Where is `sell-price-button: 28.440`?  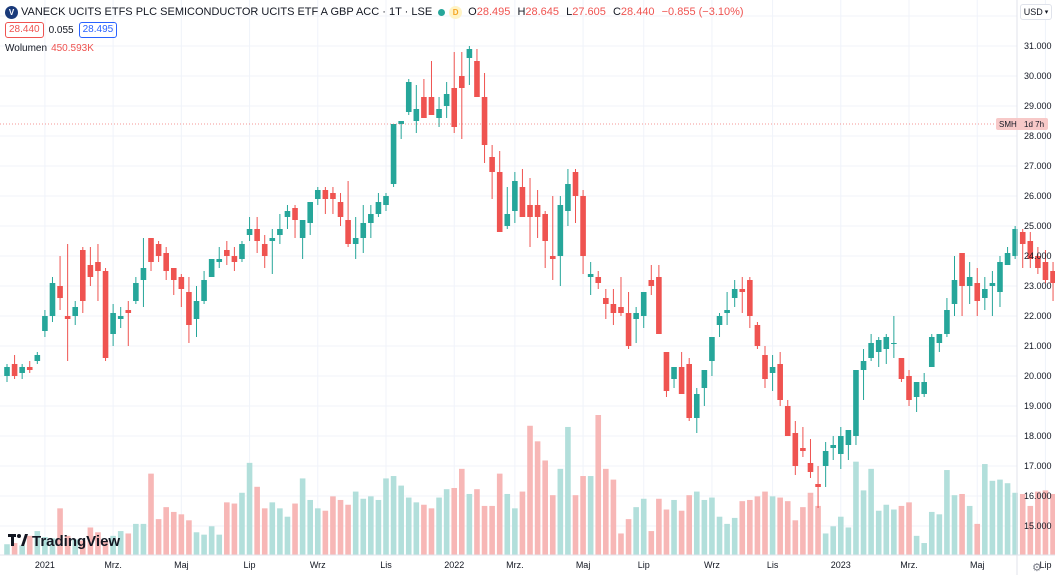 sell-price-button: 28.440 is located at coordinates (24, 30).